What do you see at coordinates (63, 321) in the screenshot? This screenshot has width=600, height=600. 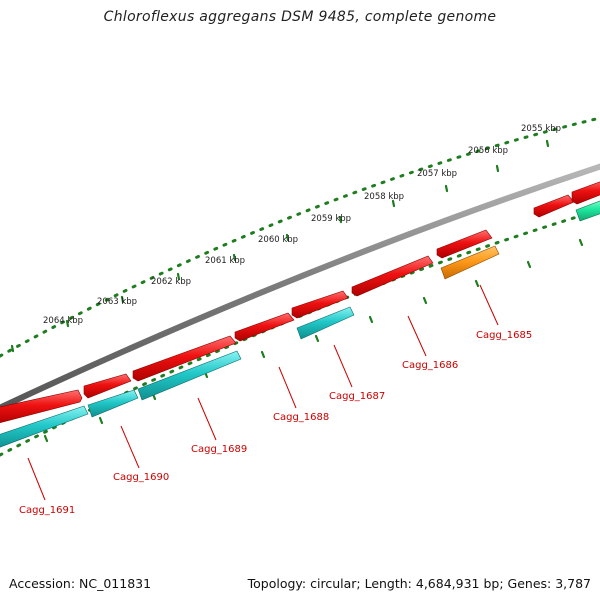 I see `scale-label-2064: 2064 kbp` at bounding box center [63, 321].